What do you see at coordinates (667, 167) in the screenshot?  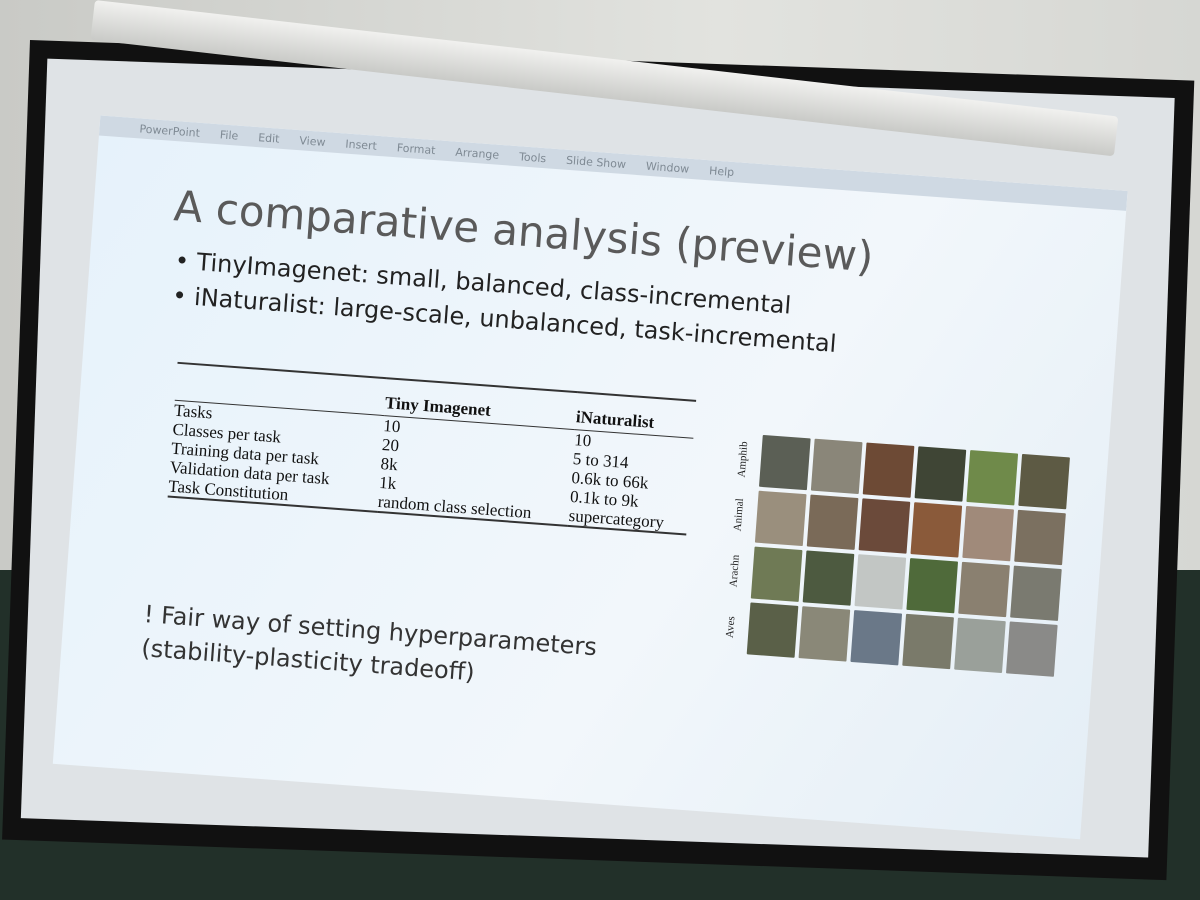 I see `menu-item: Window` at bounding box center [667, 167].